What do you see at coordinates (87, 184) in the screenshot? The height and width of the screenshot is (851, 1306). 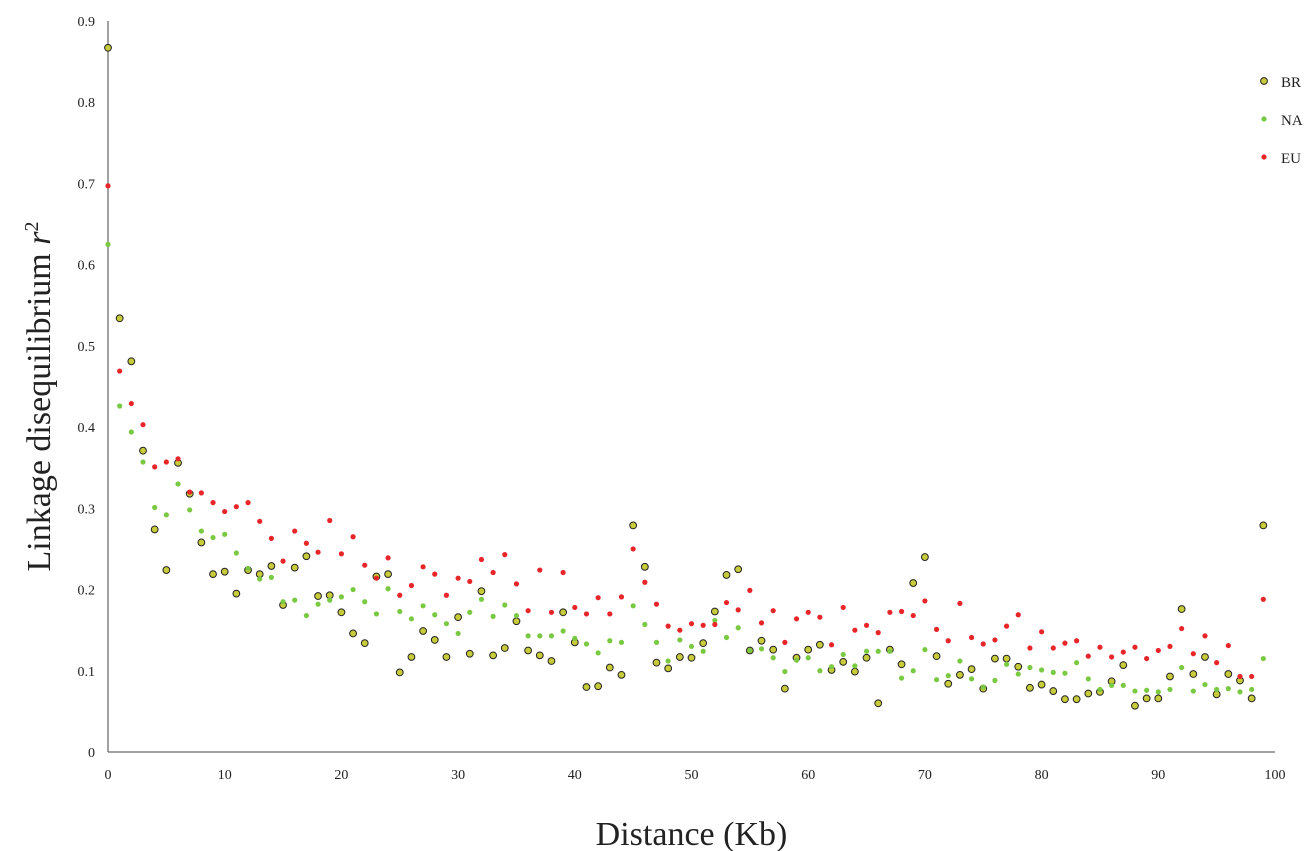 I see `y-tick-label: 0.7` at bounding box center [87, 184].